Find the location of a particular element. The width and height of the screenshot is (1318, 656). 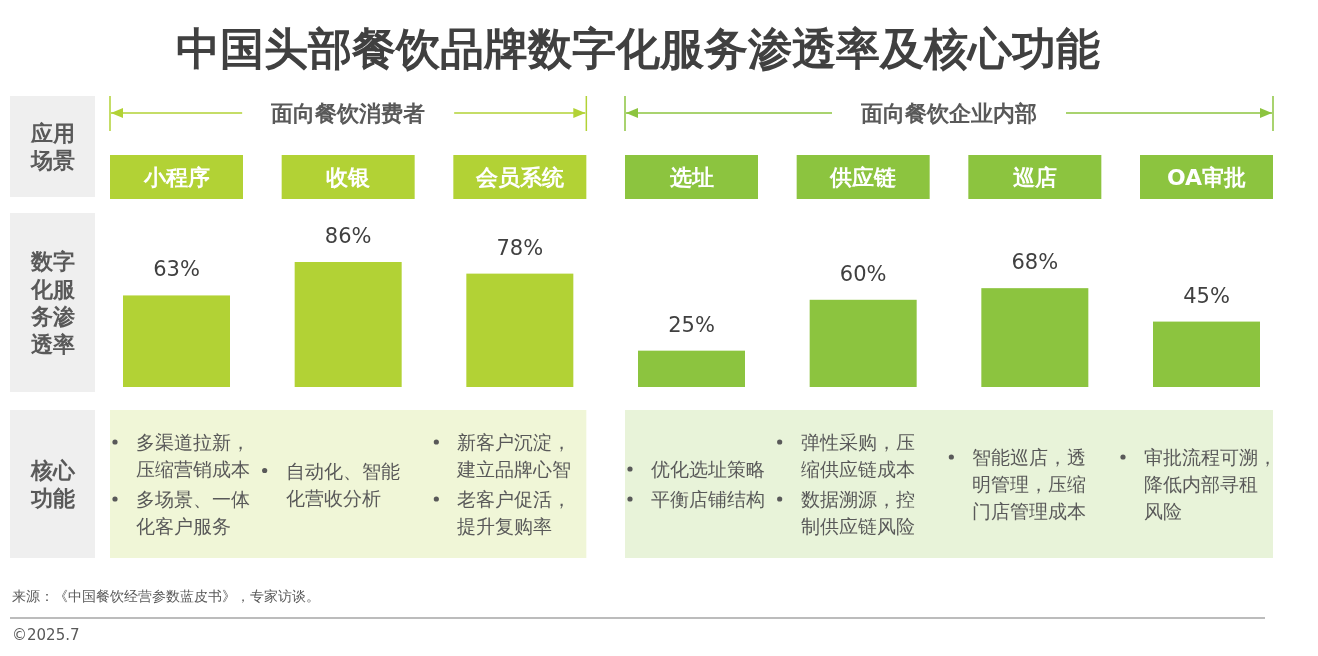

data-label: 68% is located at coordinates (1035, 262).